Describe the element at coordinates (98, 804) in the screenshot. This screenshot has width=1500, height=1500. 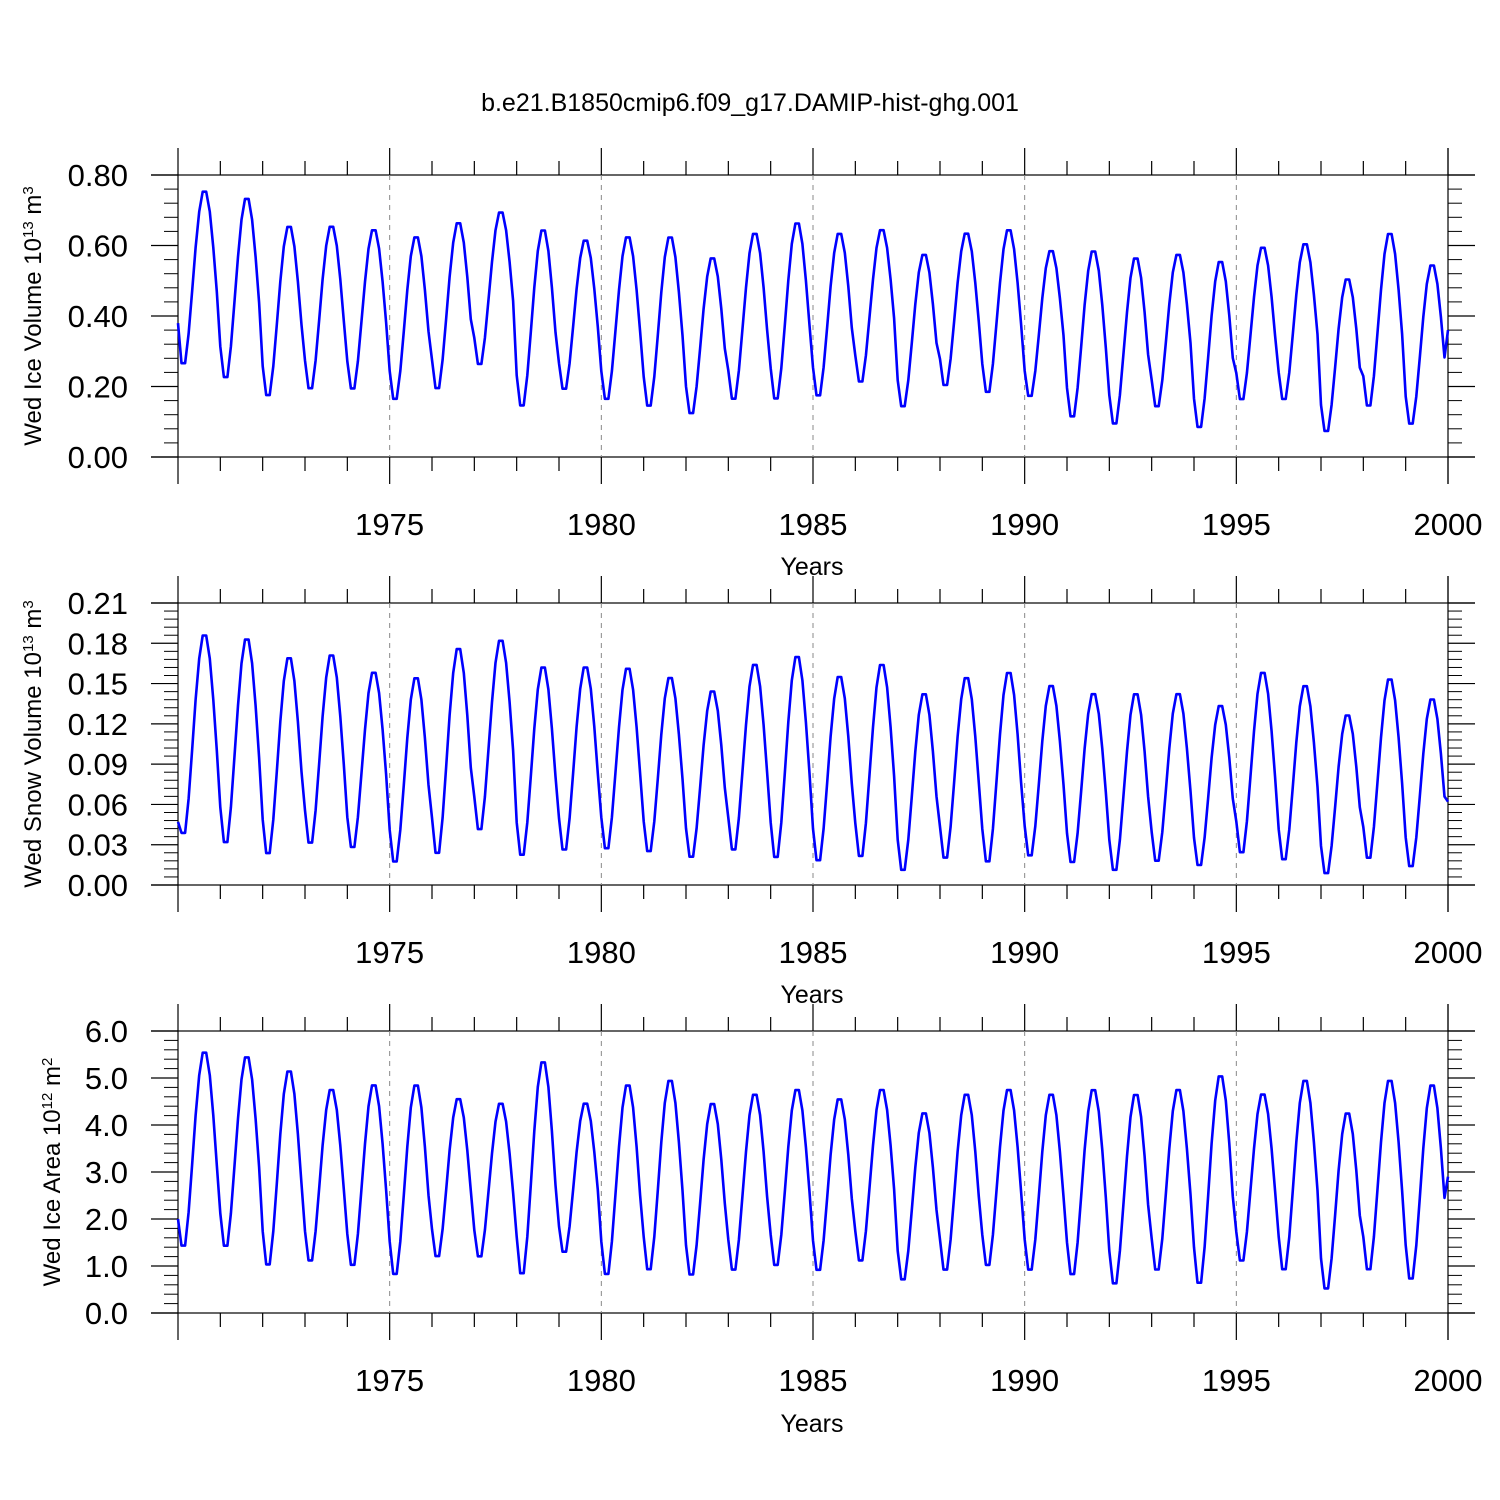
I see `y-tick-label: 0.06` at that location.